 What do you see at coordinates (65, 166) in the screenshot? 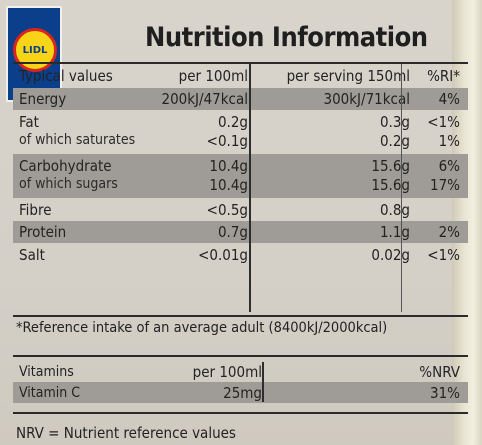
I see `row-label: Carbohydrate` at bounding box center [65, 166].